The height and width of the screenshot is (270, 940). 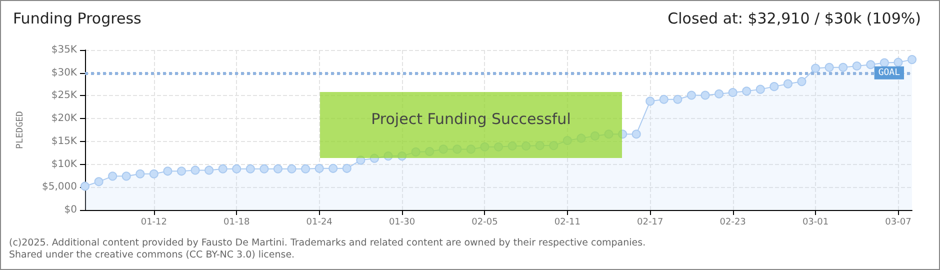 I want to click on text: (c)2025. Additional content provided by Fausto De Martini. Trademarks and related content are owned by their respective companies., so click(x=327, y=243).